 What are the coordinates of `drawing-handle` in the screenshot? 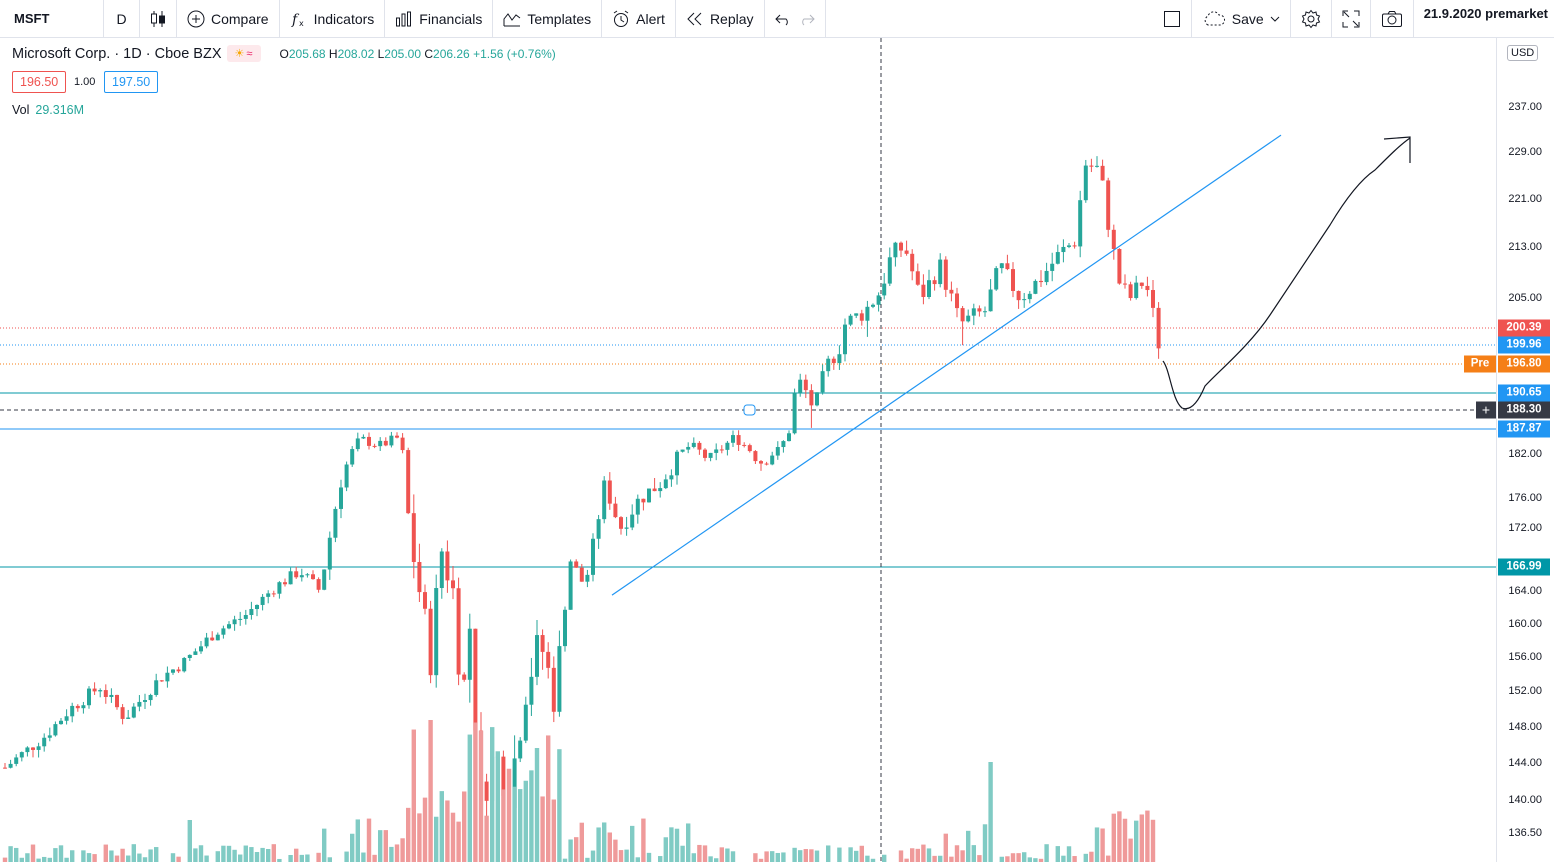 It's located at (749, 410).